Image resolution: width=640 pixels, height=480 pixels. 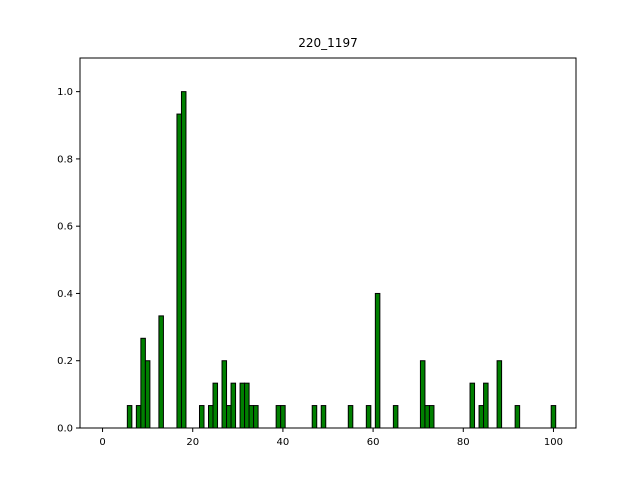 What do you see at coordinates (102, 442) in the screenshot?
I see `x-tick-label: 0` at bounding box center [102, 442].